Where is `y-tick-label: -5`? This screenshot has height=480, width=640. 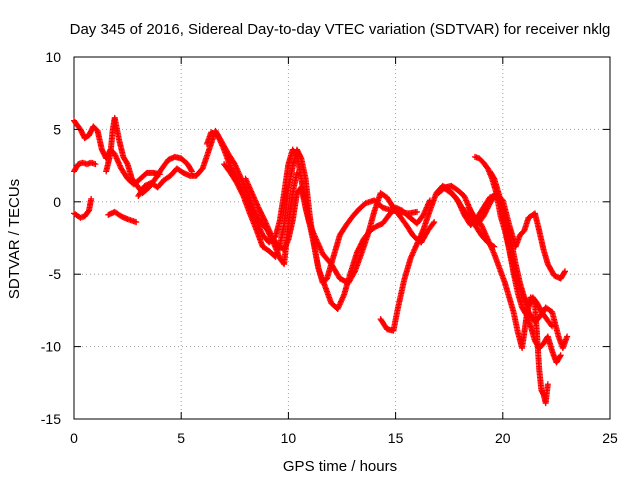
y-tick-label: -5 is located at coordinates (55, 274).